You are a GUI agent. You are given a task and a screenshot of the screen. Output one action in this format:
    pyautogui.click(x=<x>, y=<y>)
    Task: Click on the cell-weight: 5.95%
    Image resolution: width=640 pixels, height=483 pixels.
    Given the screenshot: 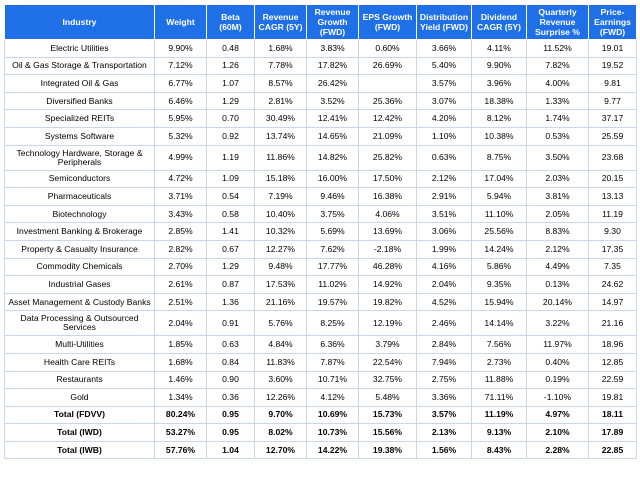 What is the action you would take?
    pyautogui.click(x=180, y=118)
    